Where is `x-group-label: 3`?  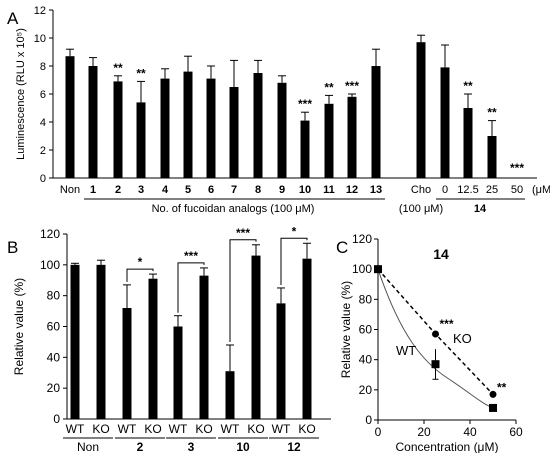
x-group-label: 3 is located at coordinates (191, 446).